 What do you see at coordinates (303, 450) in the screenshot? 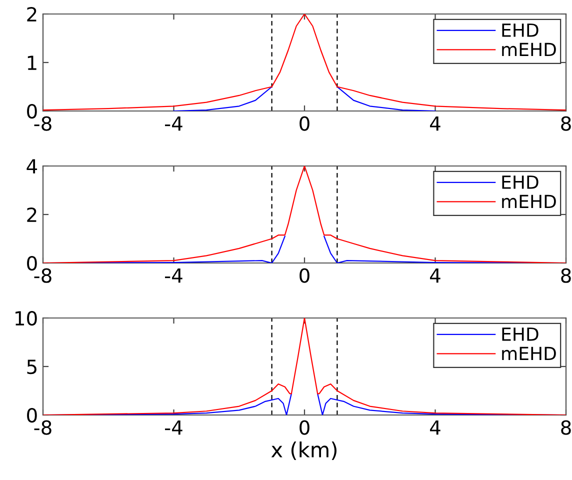
I see `x-axis-title: x (km)` at bounding box center [303, 450].